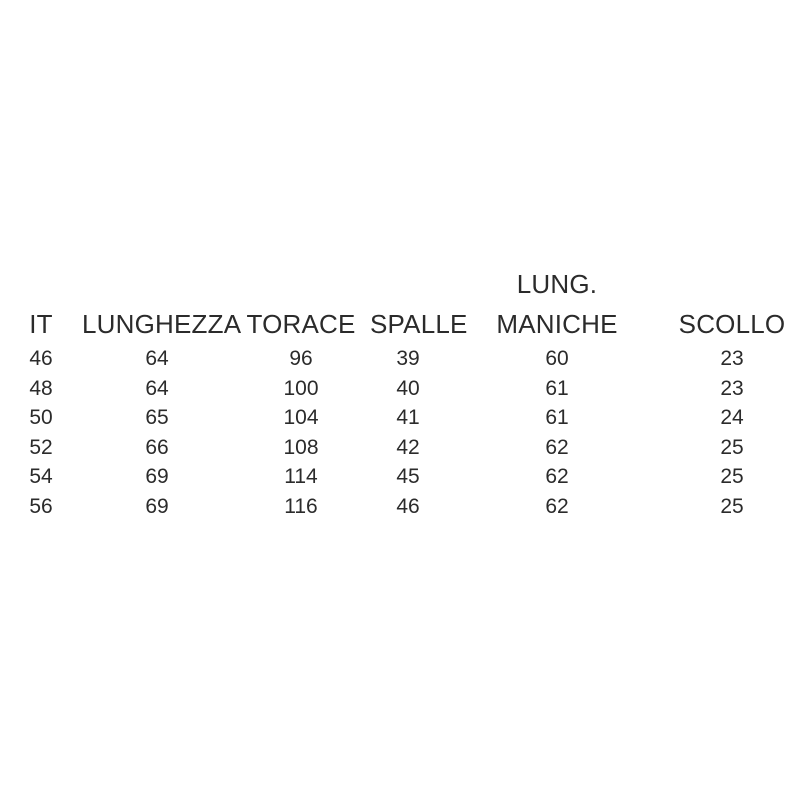  I want to click on table-cell: 100, so click(301, 388).